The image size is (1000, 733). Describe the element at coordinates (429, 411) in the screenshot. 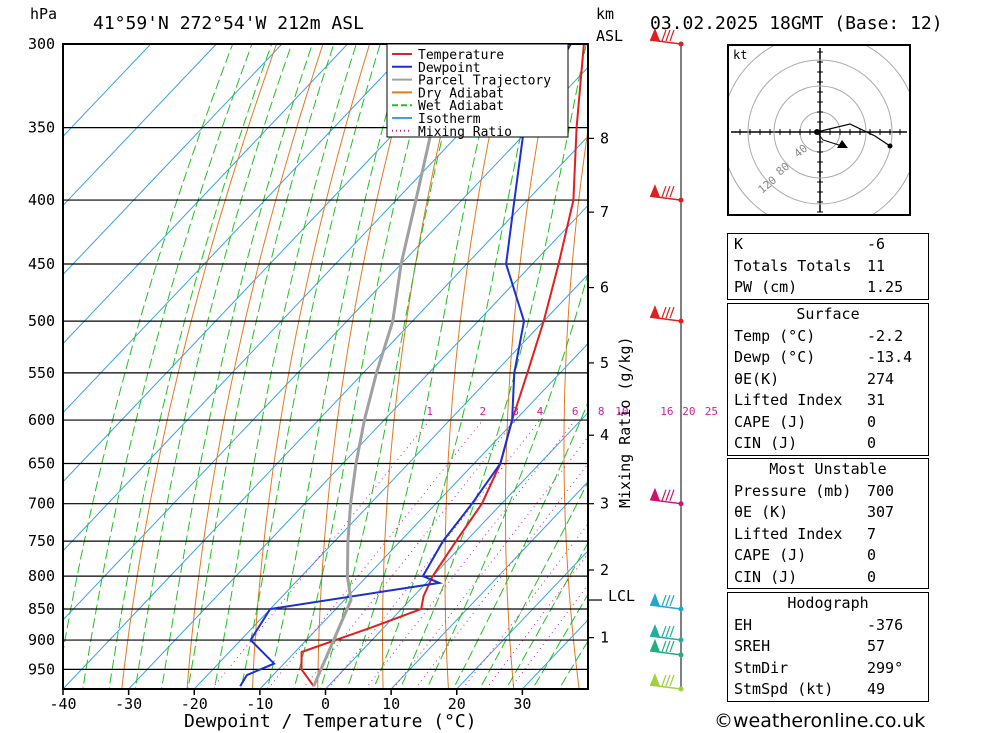

I see `mixing-ratio-label: 1` at that location.